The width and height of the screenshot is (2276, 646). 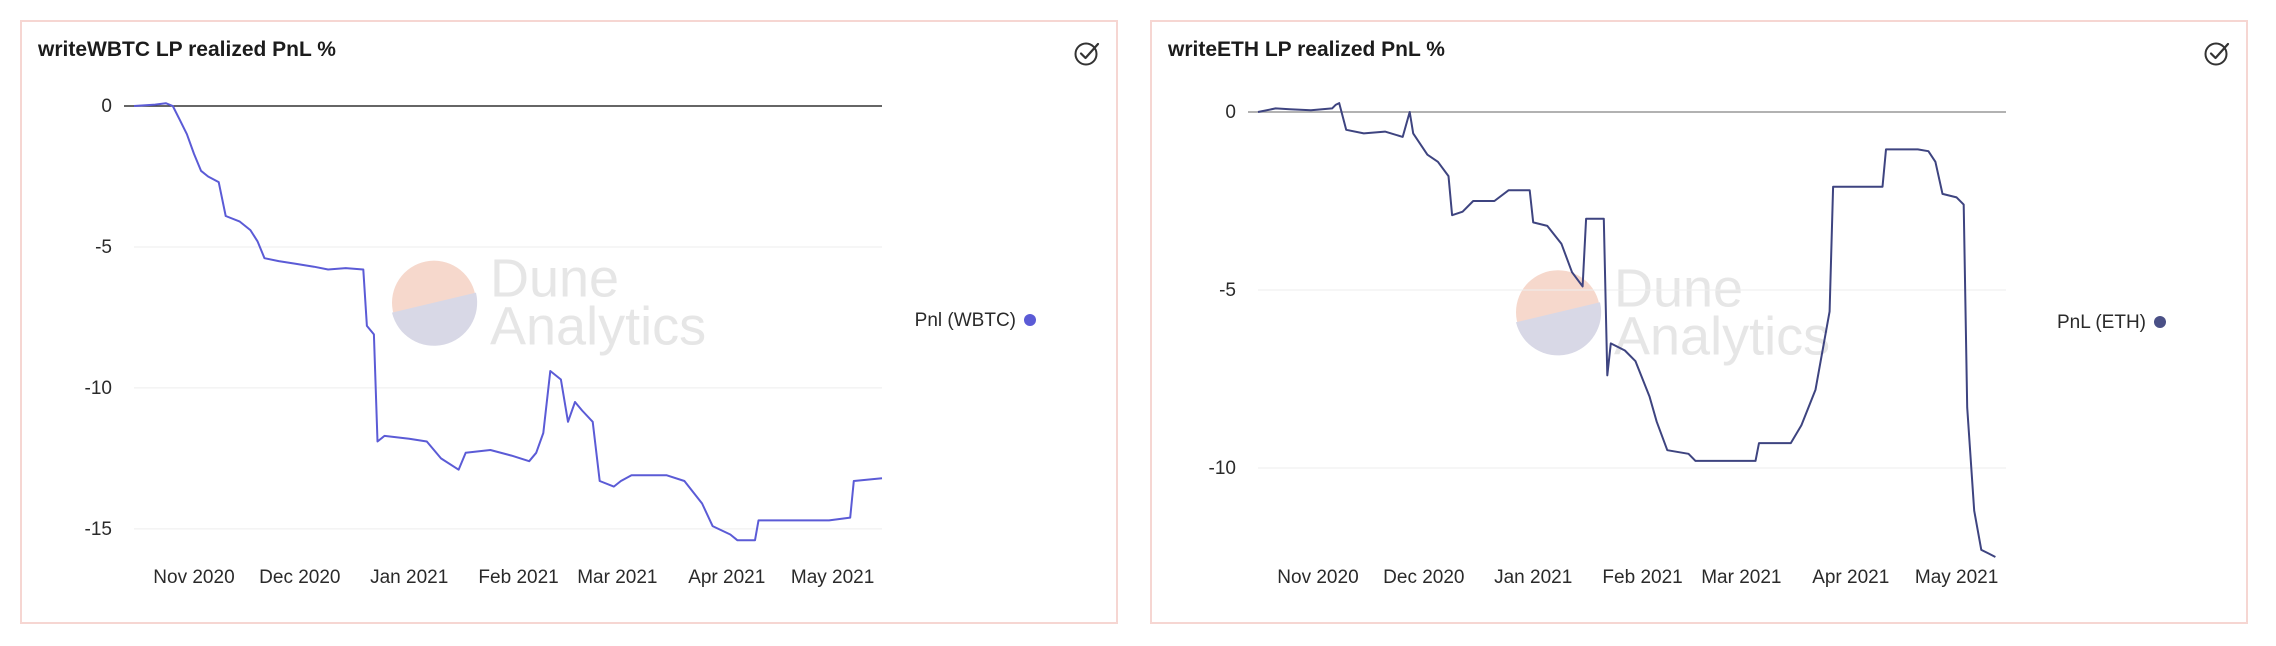 I want to click on legend-label: Pnl (WBTC), so click(x=965, y=320).